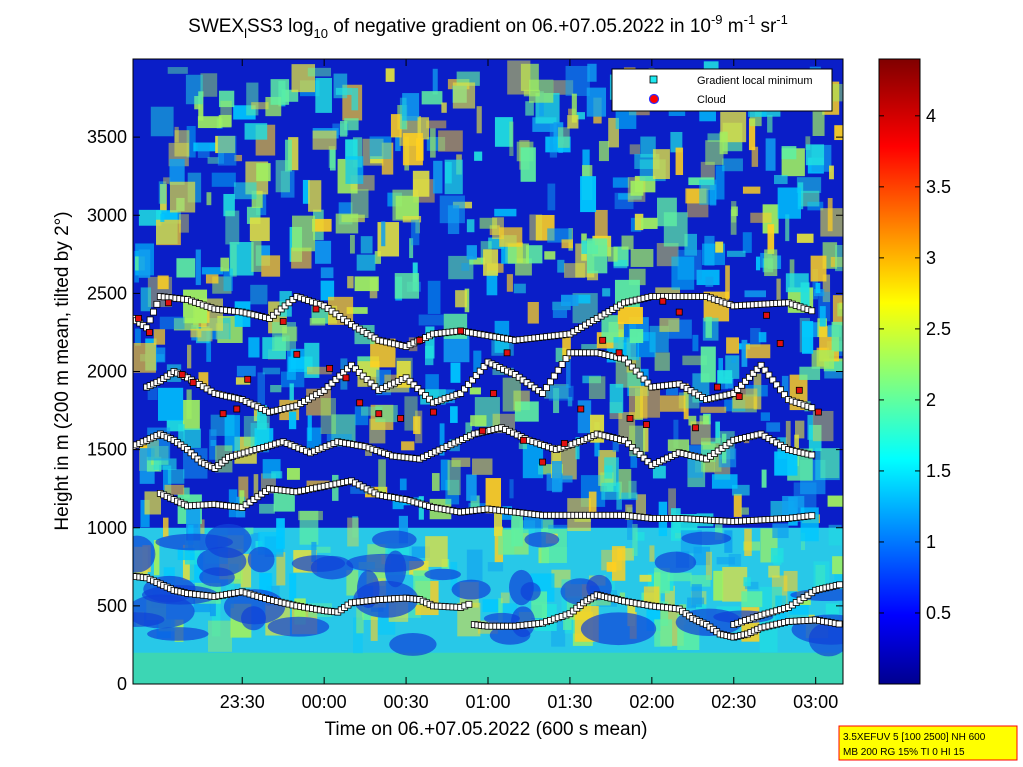  I want to click on y-tick-label: 2000, so click(107, 372).